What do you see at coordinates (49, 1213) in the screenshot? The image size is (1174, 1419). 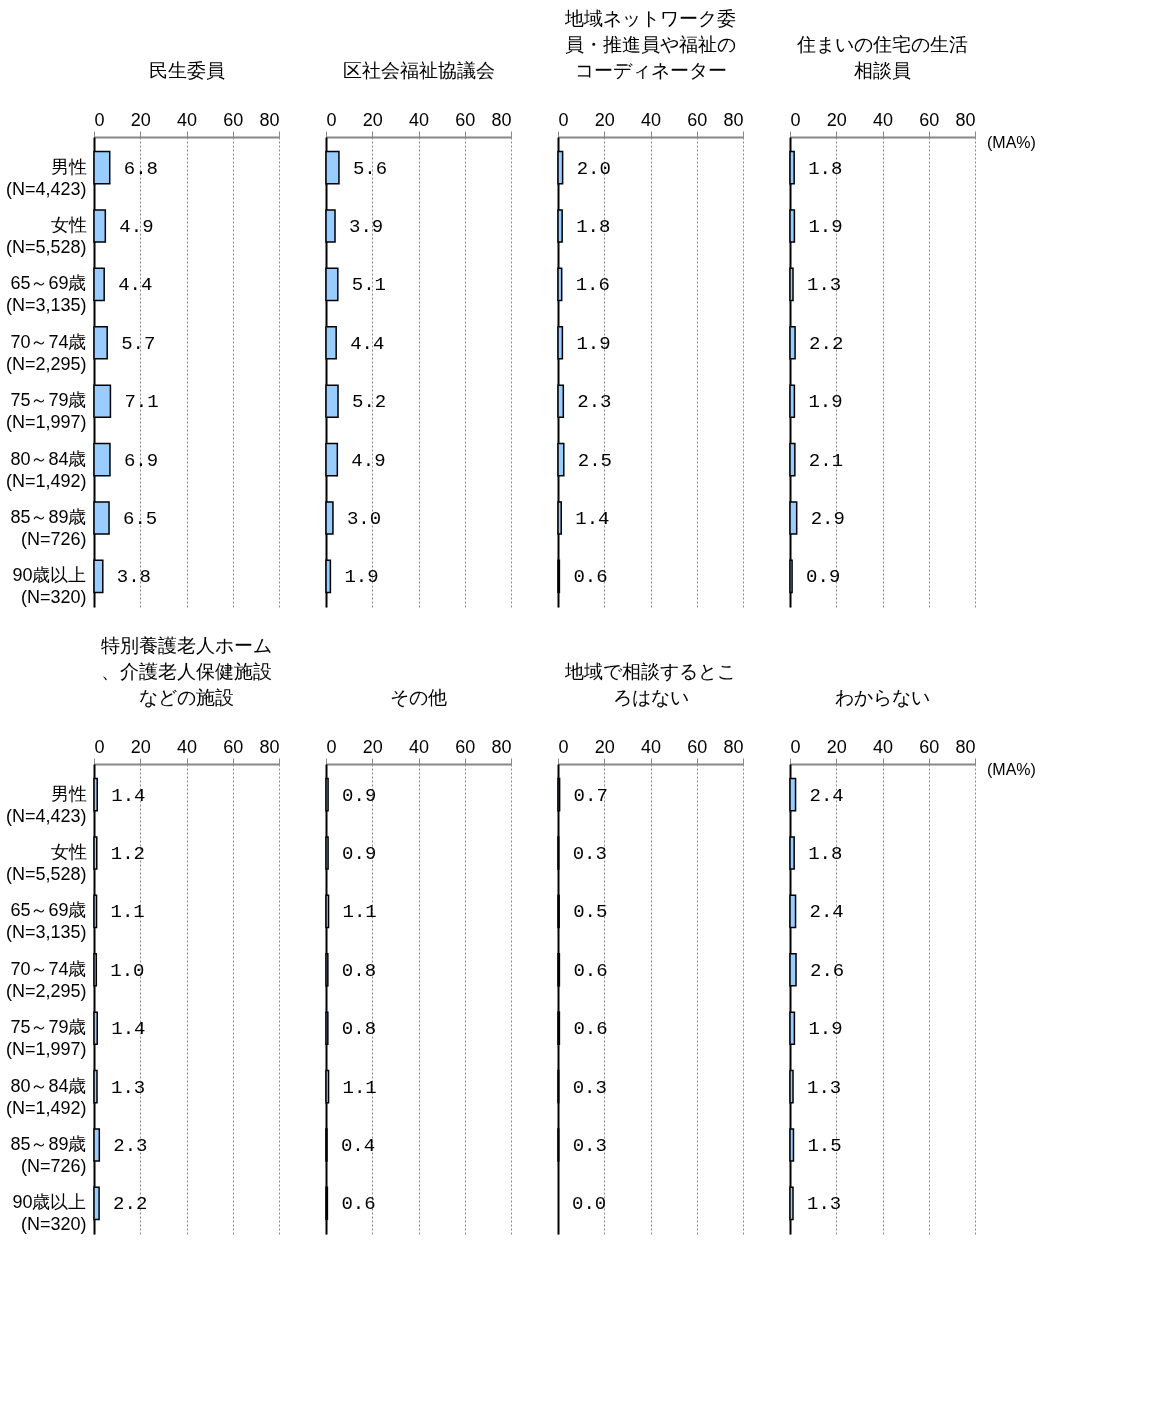 I see `y-tick-label: 90歳以上 (N=320)` at bounding box center [49, 1213].